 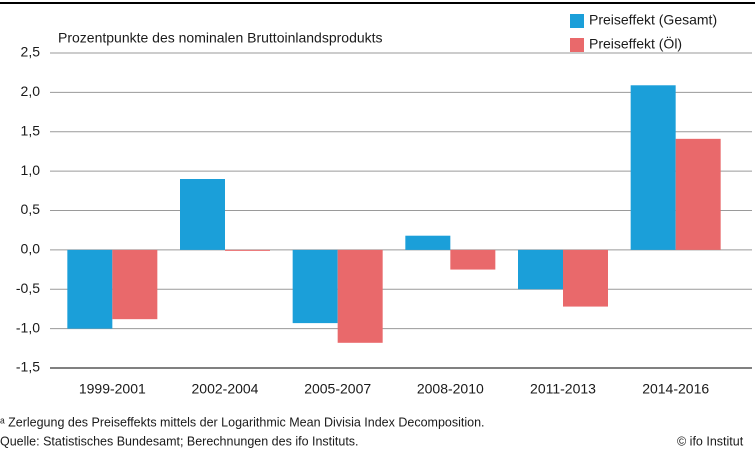 I want to click on x-tick-label: 2011-2013, so click(x=563, y=389).